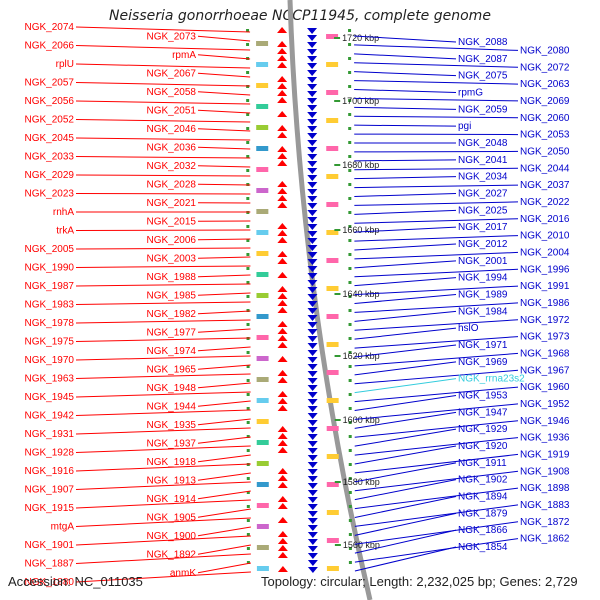 Image resolution: width=600 pixels, height=600 pixels. Describe the element at coordinates (50, 582) in the screenshot. I see `left-gene-label: NGK_1880` at that location.